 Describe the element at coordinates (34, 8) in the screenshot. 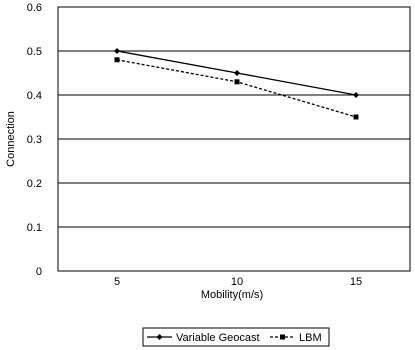

I see `y-tick-label: 0.6` at that location.